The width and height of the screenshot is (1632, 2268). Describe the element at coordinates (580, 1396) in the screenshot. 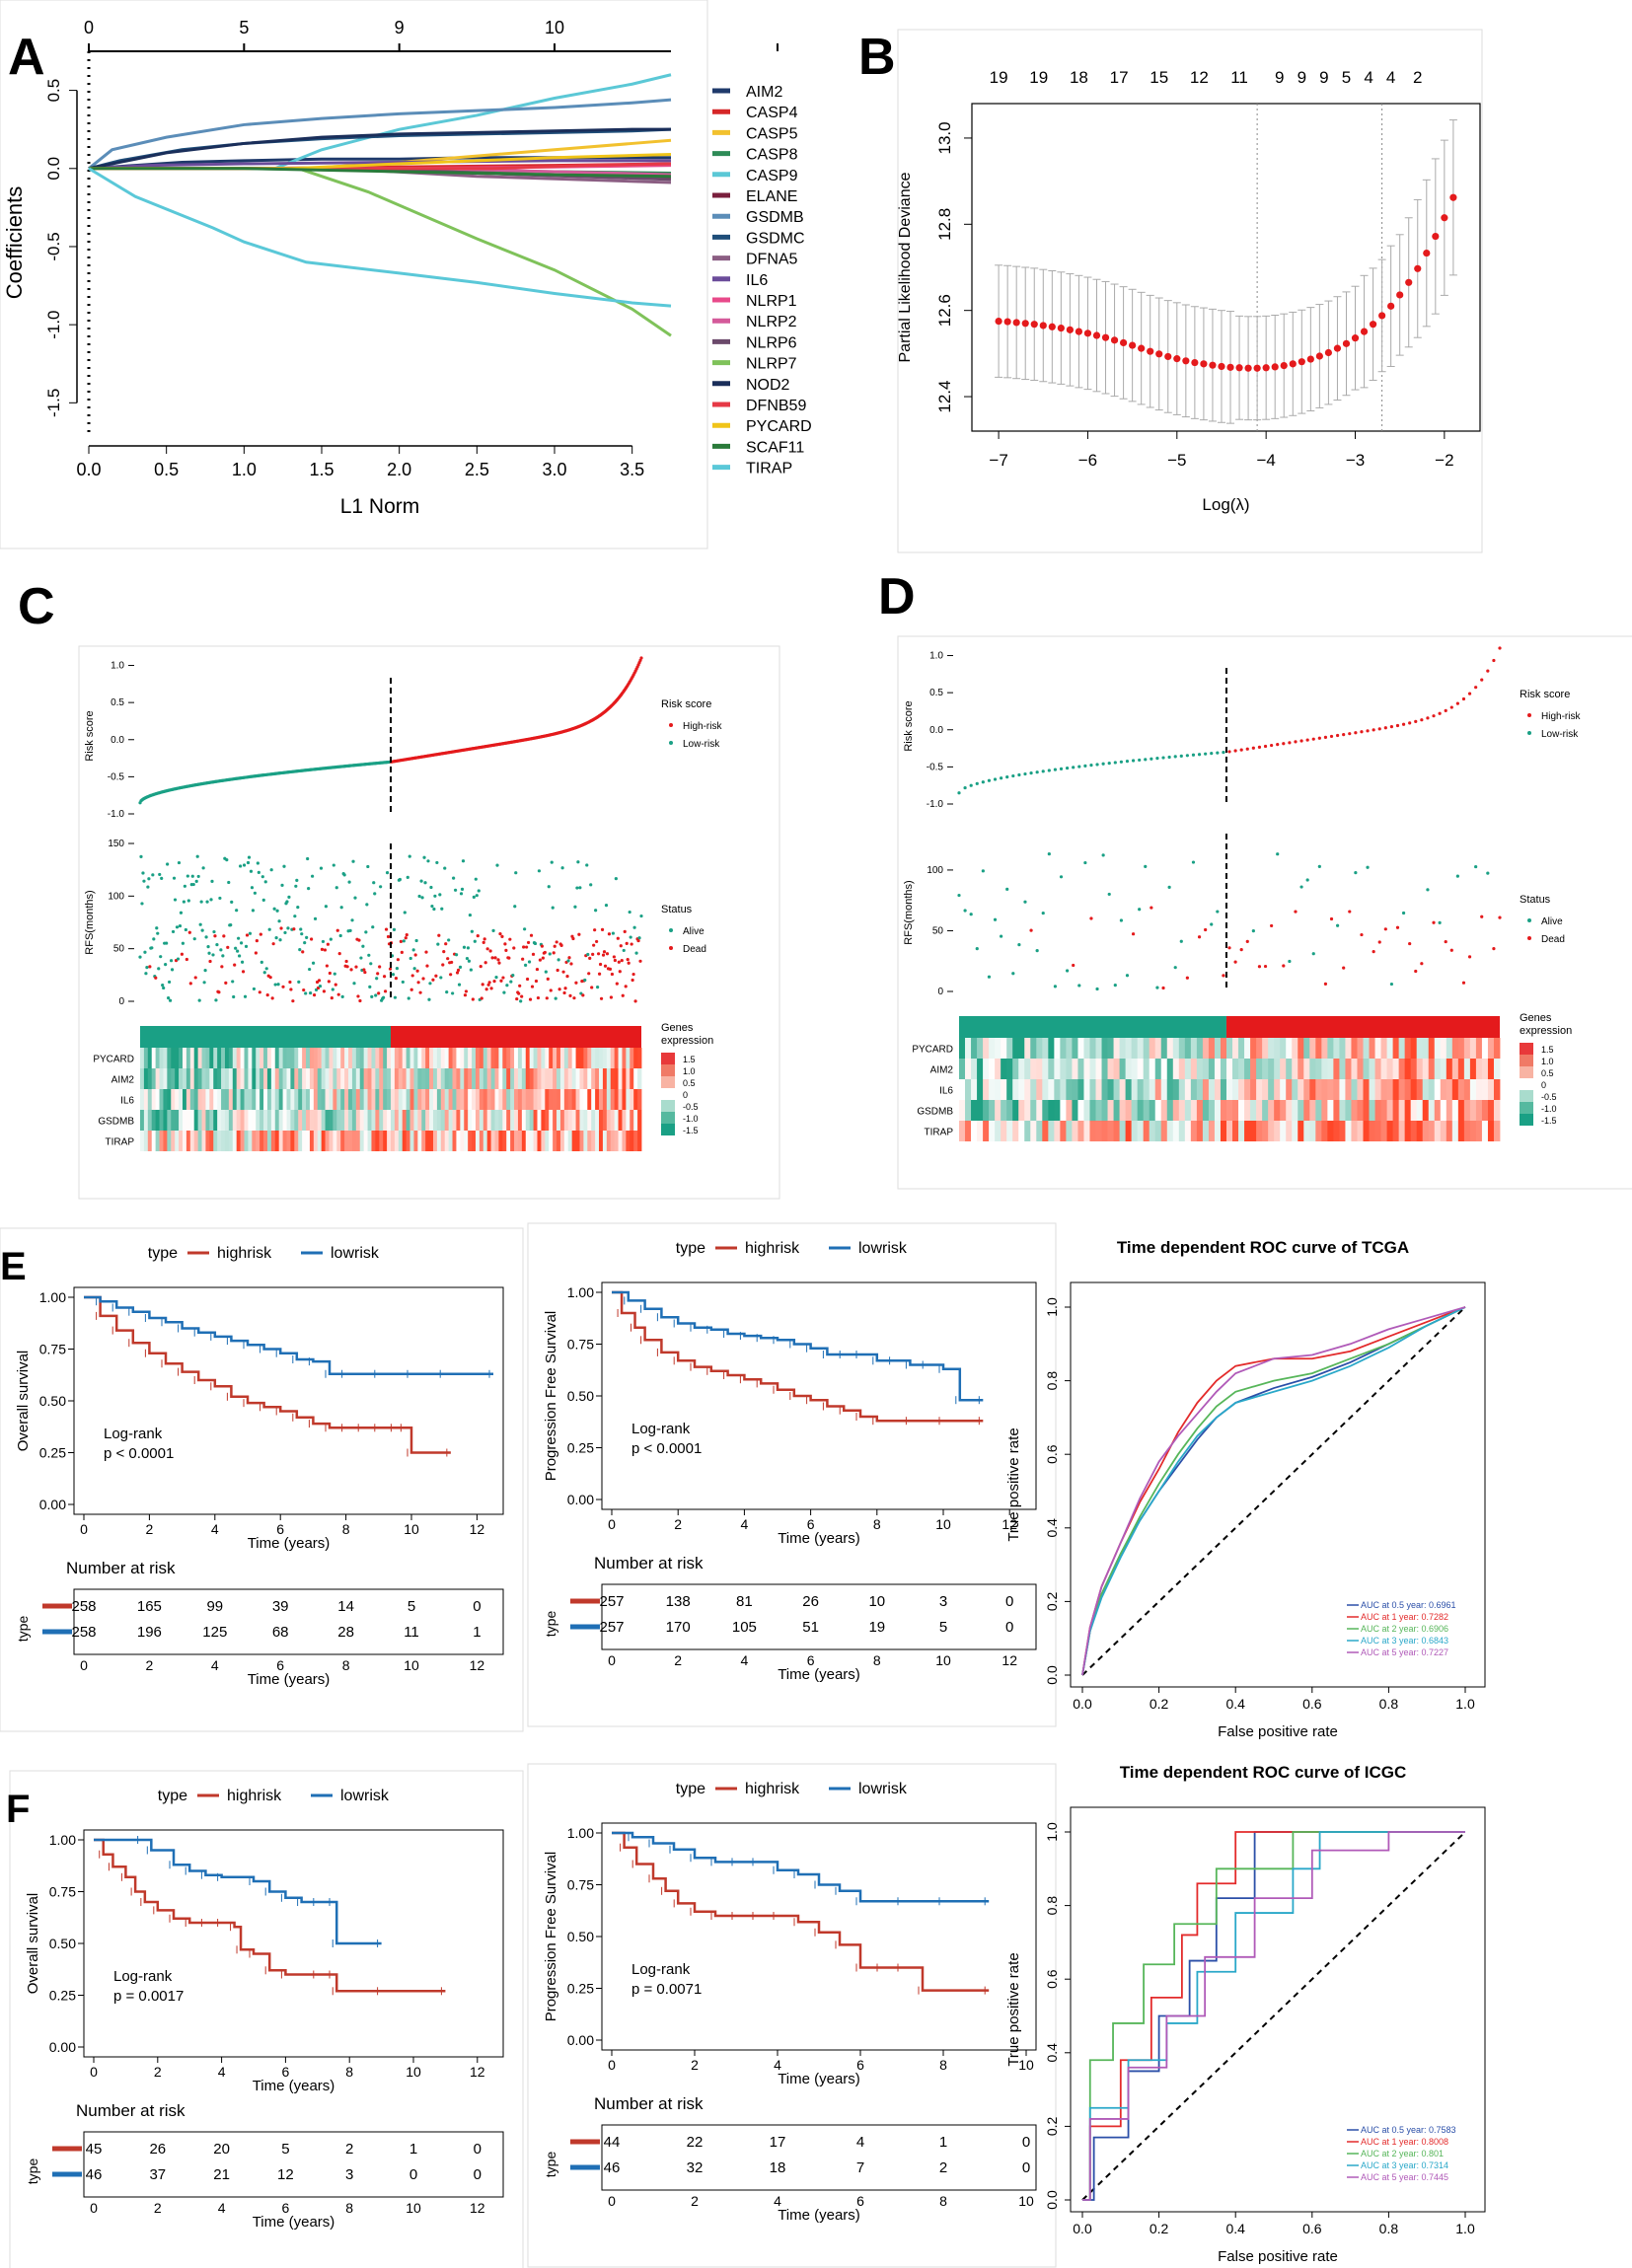

I see `y-tick-label: 0.50` at that location.